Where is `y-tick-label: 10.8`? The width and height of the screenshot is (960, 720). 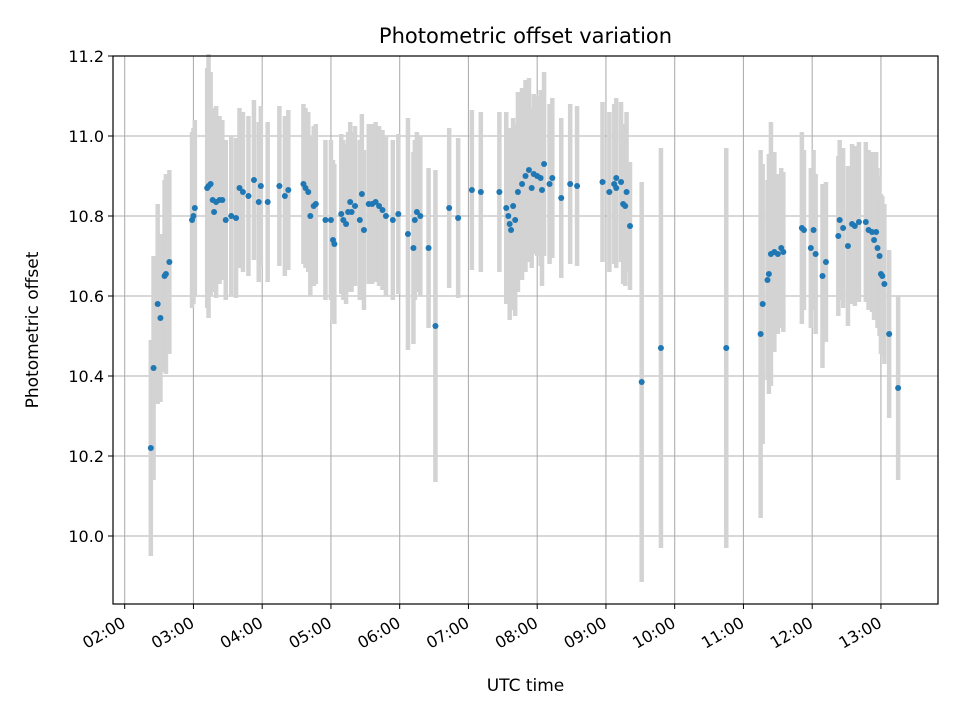 y-tick-label: 10.8 is located at coordinates (86, 216).